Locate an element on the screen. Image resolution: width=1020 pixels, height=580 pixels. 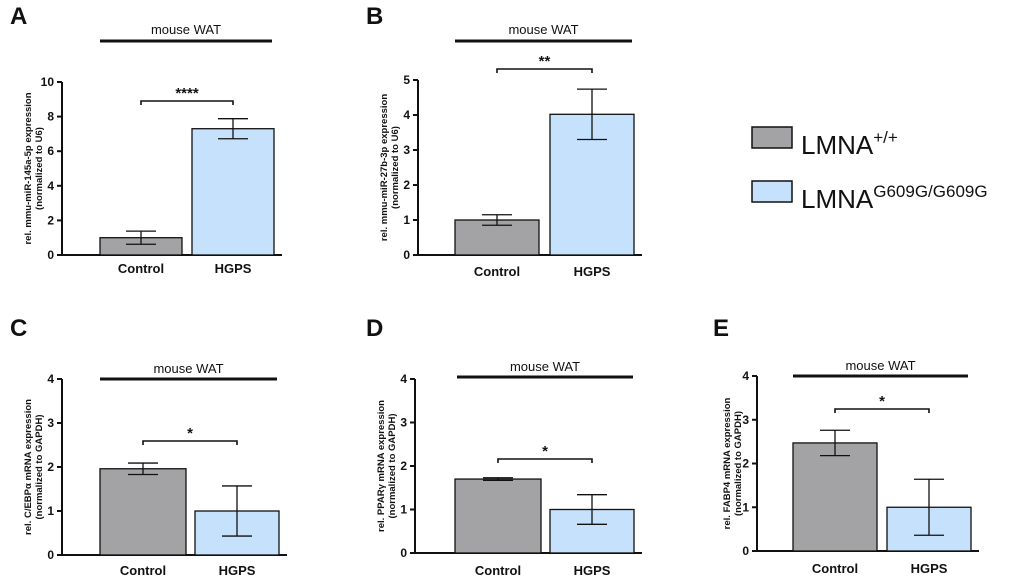
y-axis-label: rel. mmu-miR-27b-3p expression is located at coordinates (384, 167).